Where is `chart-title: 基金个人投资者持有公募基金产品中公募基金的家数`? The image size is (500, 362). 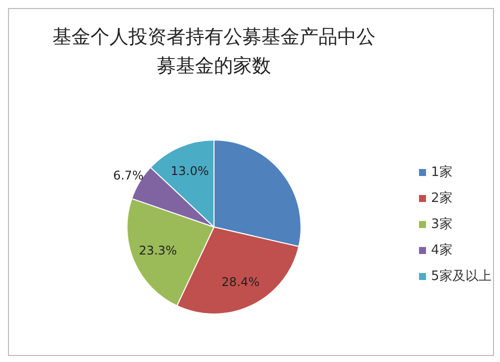 chart-title: 基金个人投资者持有公募基金产品中公募基金的家数 is located at coordinates (214, 52).